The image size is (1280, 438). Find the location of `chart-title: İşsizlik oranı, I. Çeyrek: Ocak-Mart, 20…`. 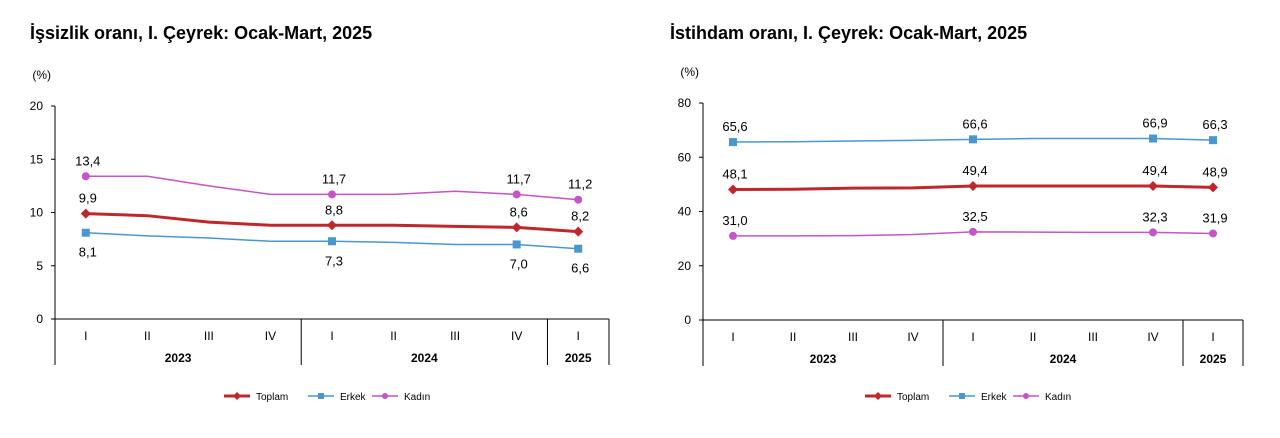

chart-title: İşsizlik oranı, I. Çeyrek: Ocak-Mart, 20… is located at coordinates (201, 33).